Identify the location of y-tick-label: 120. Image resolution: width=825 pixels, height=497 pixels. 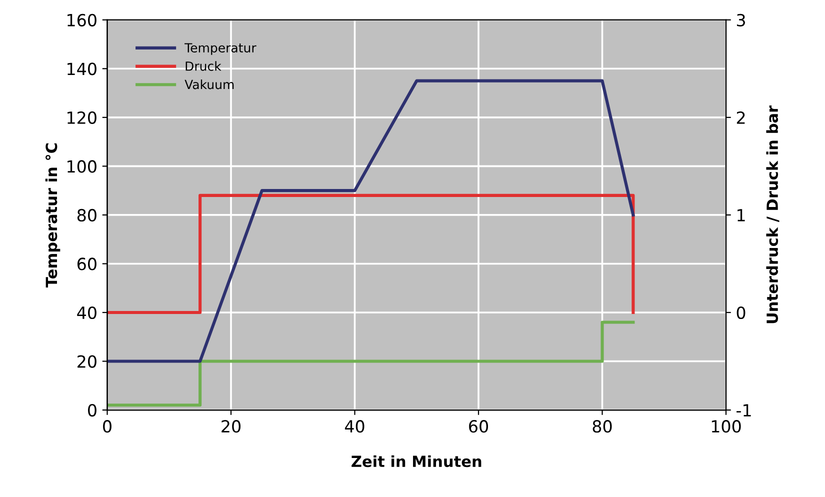
(82, 117).